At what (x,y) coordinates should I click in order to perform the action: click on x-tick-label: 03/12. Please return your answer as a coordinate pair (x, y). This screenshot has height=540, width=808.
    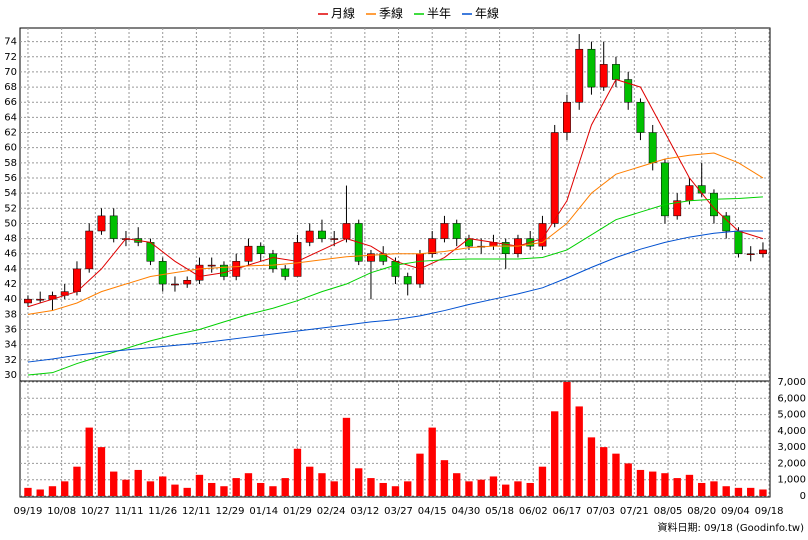
    Looking at the image, I should click on (364, 511).